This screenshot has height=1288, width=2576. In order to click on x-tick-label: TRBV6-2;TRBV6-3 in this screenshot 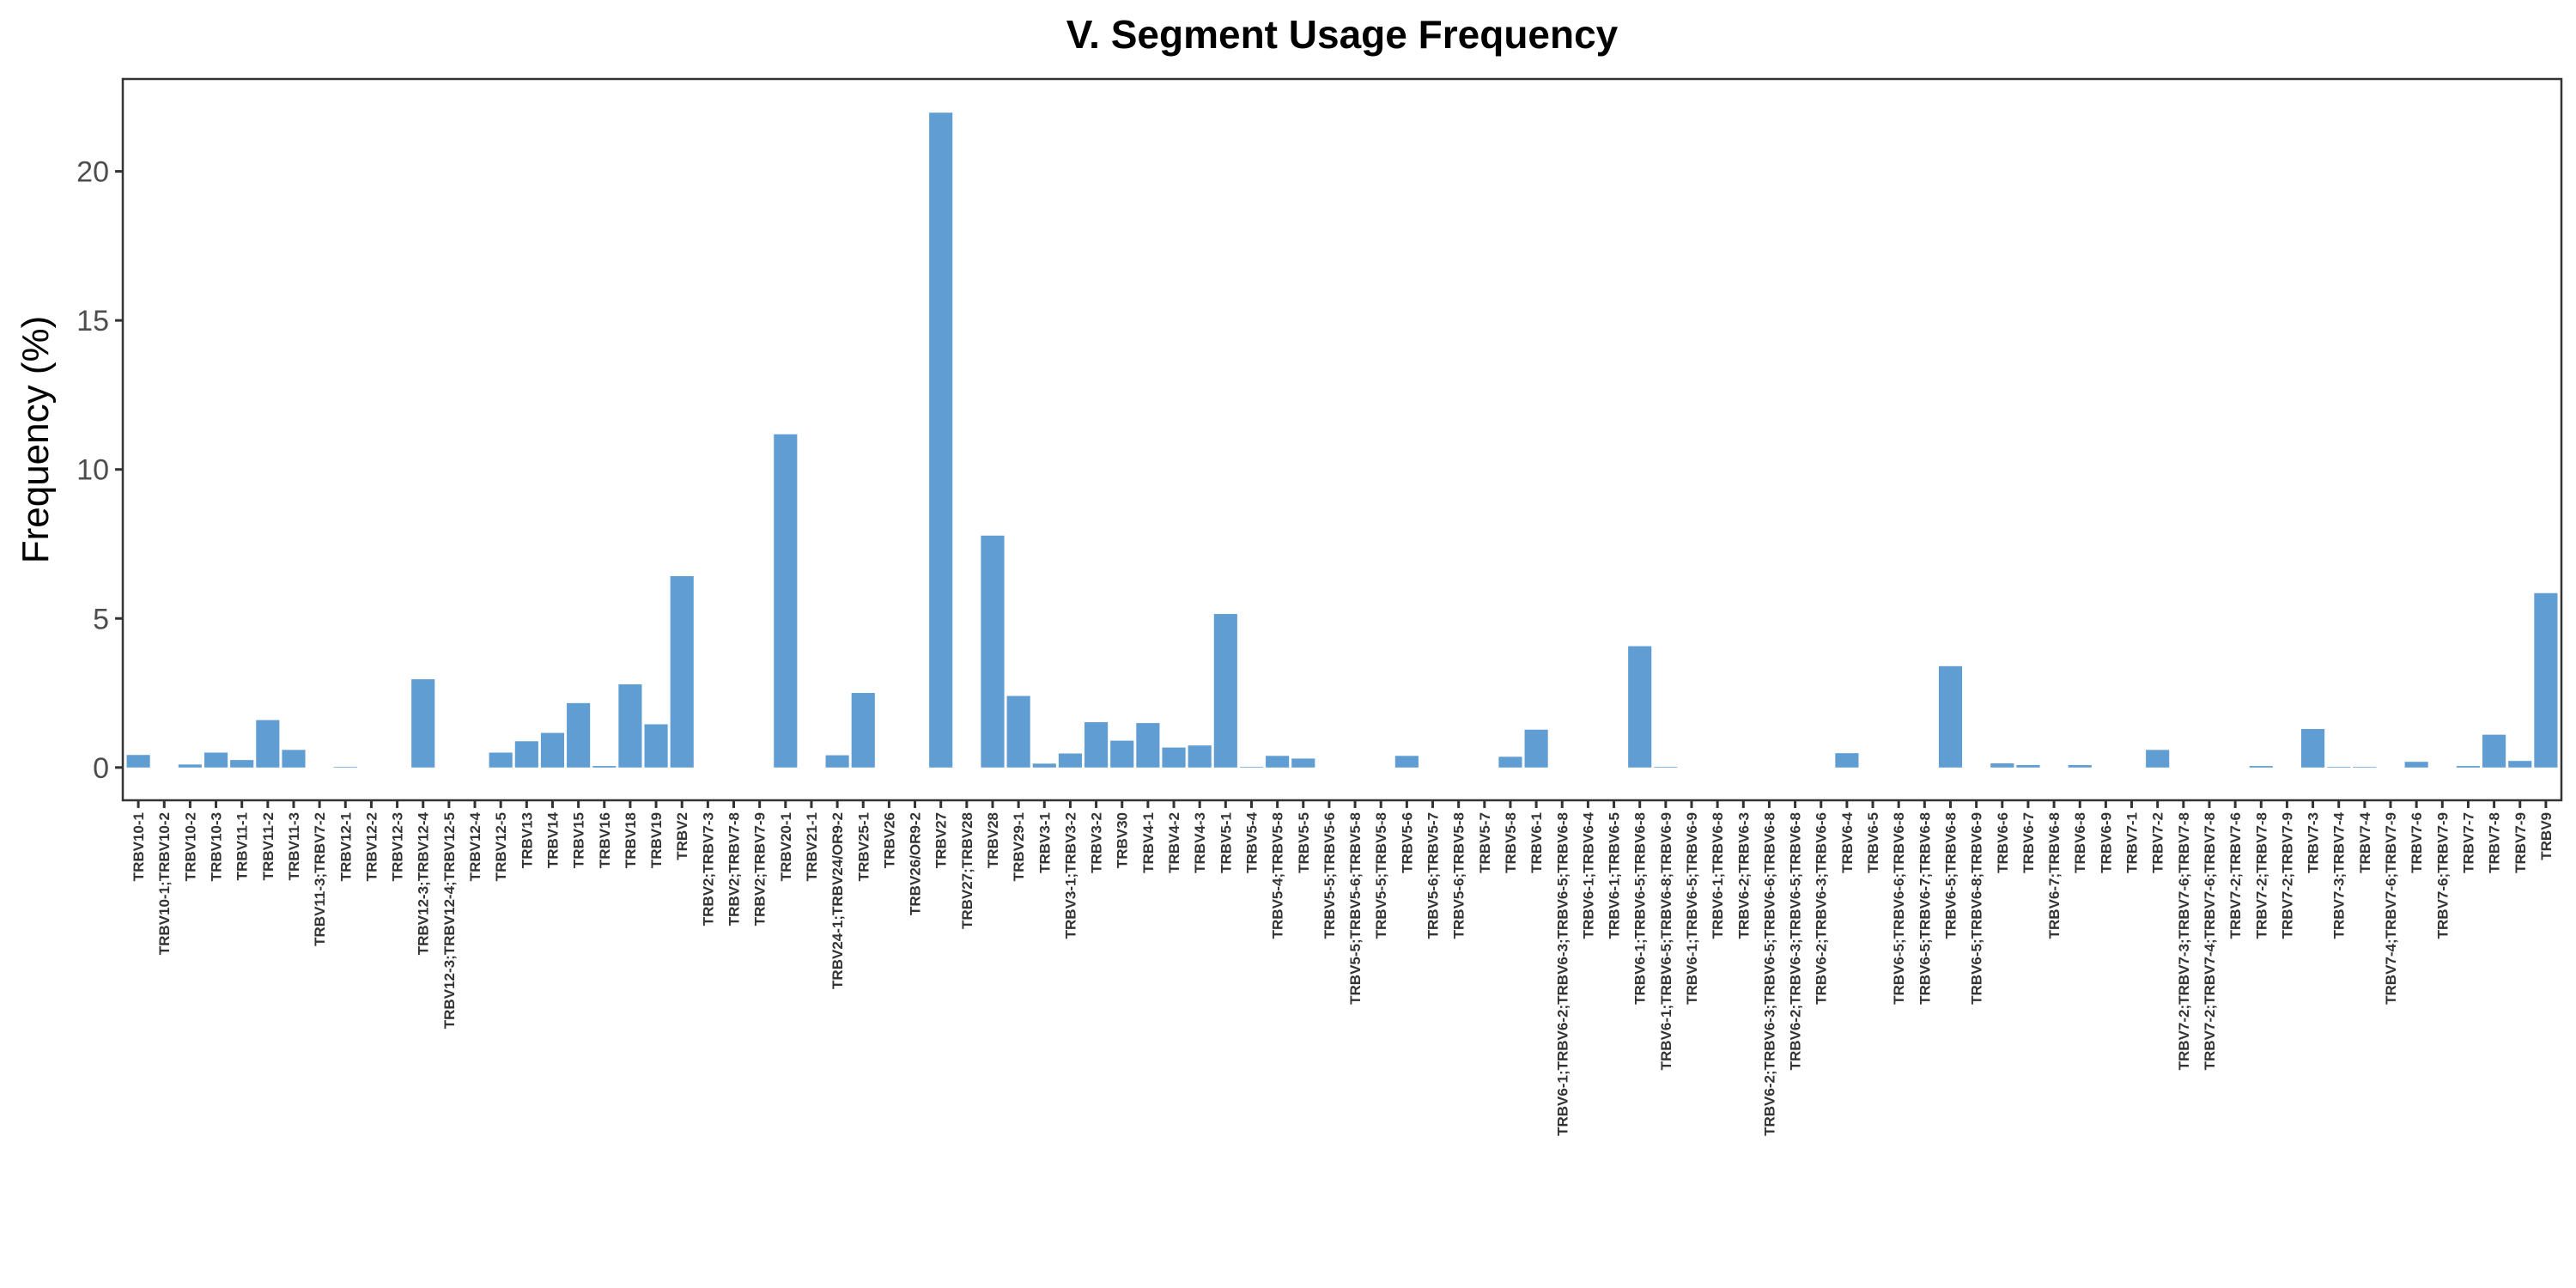, I will do `click(1744, 876)`.